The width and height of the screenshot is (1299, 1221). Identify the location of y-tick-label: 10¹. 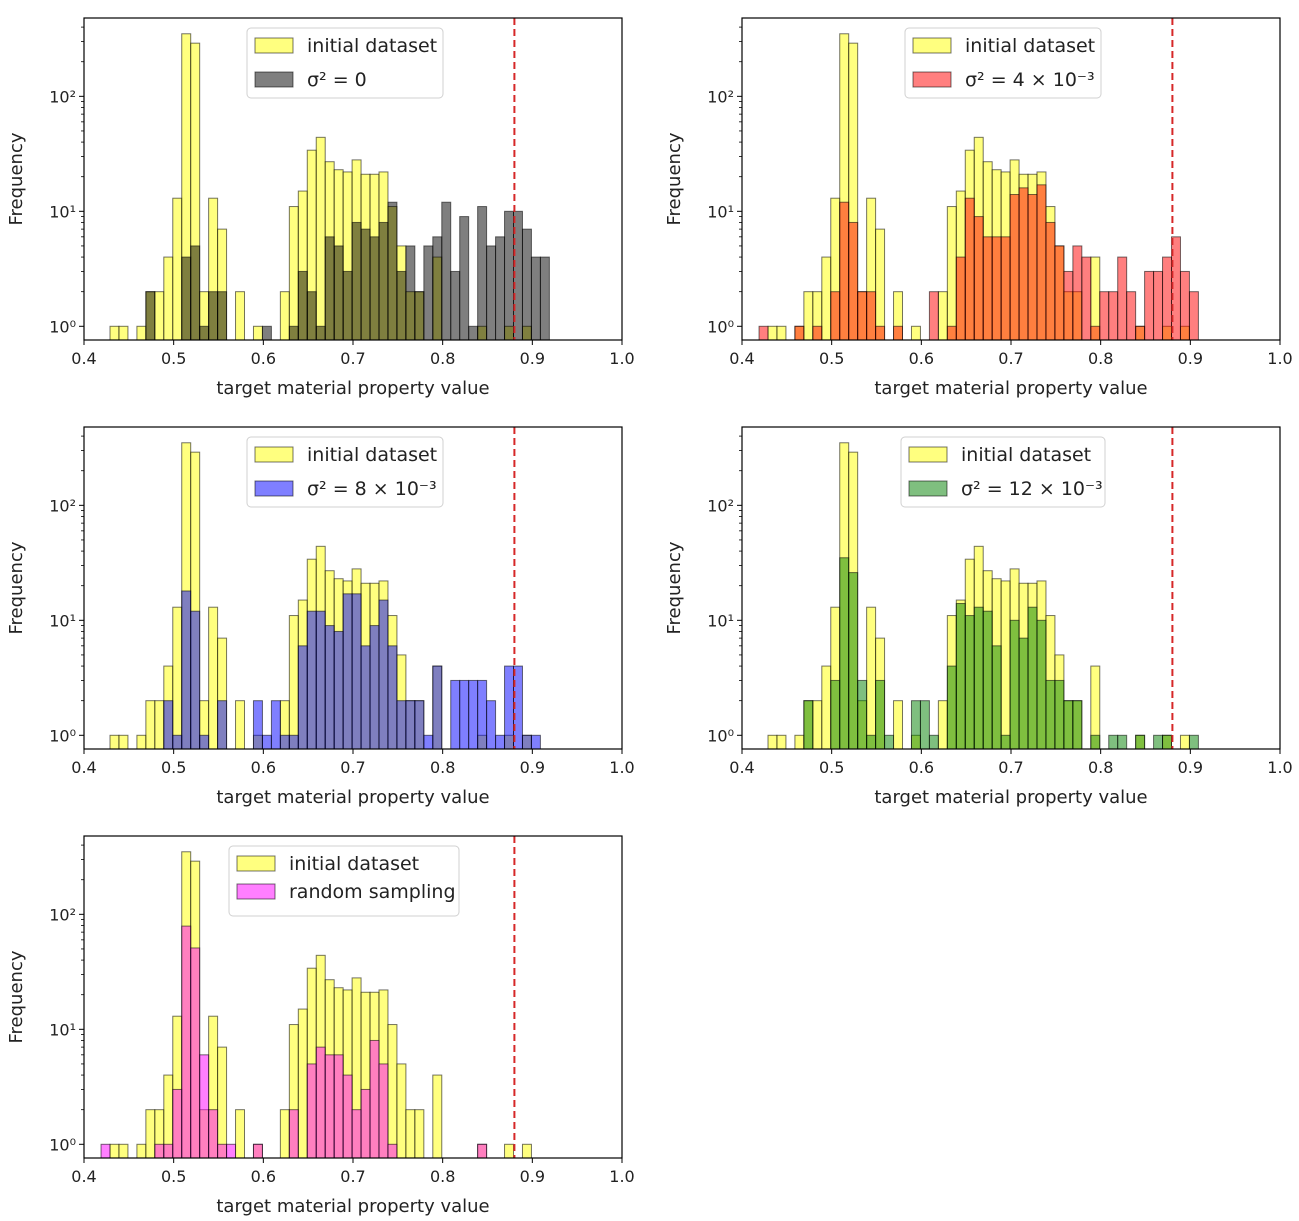
(62, 620).